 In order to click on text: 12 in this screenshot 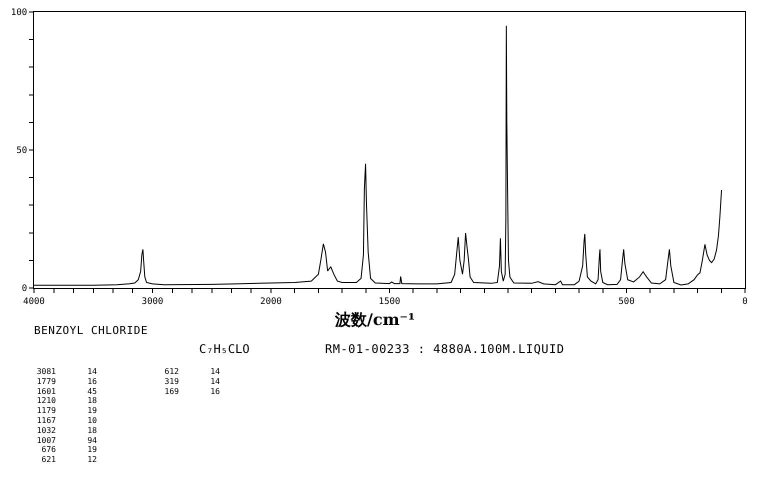, I will do `click(91, 459)`.